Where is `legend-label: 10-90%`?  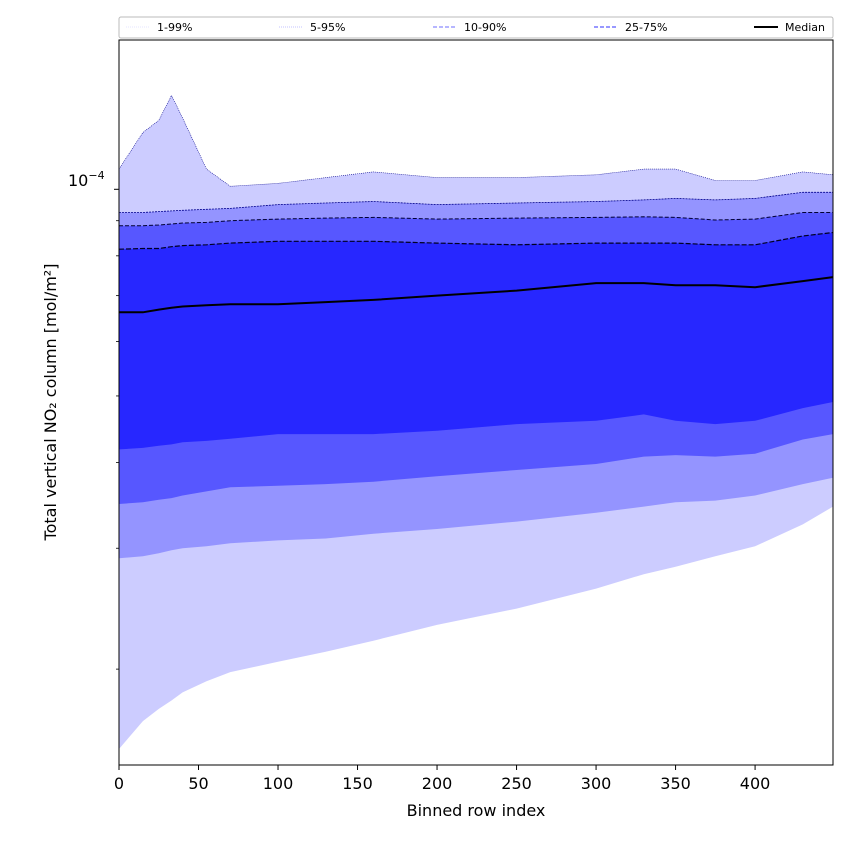 legend-label: 10-90% is located at coordinates (485, 27).